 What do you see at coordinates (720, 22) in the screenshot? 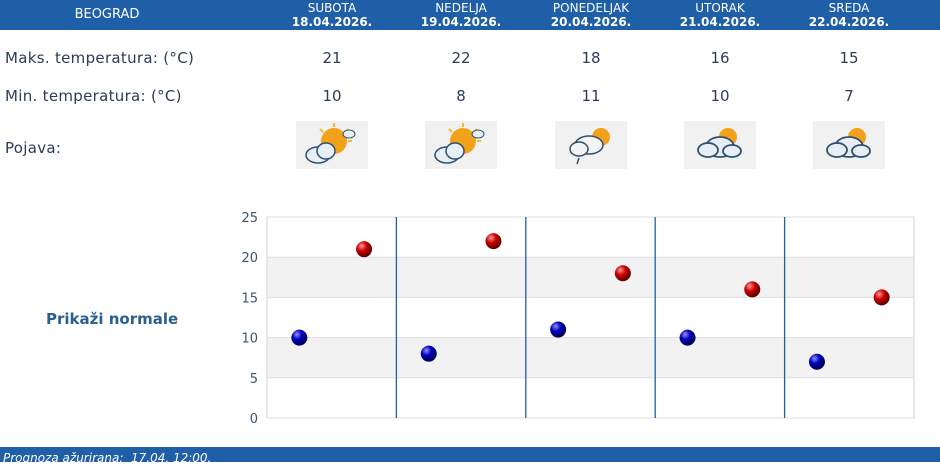
I see `day-date: 21.04.2026.` at bounding box center [720, 22].